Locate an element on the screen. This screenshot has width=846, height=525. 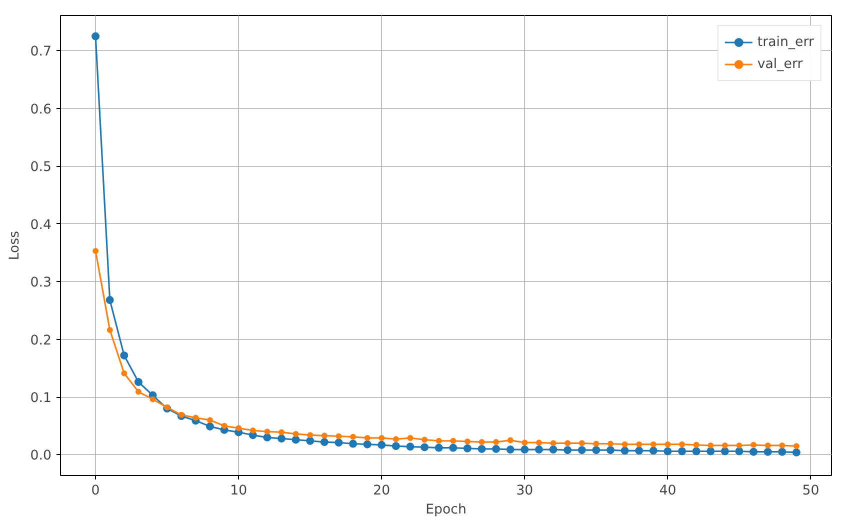
x-tick-label: 30 is located at coordinates (525, 491).